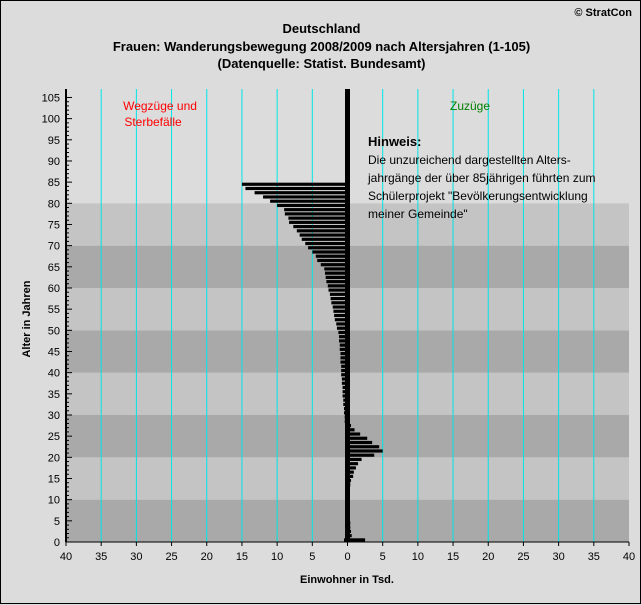 This screenshot has width=641, height=605. What do you see at coordinates (57, 522) in the screenshot?
I see `y-tick-label: 5` at bounding box center [57, 522].